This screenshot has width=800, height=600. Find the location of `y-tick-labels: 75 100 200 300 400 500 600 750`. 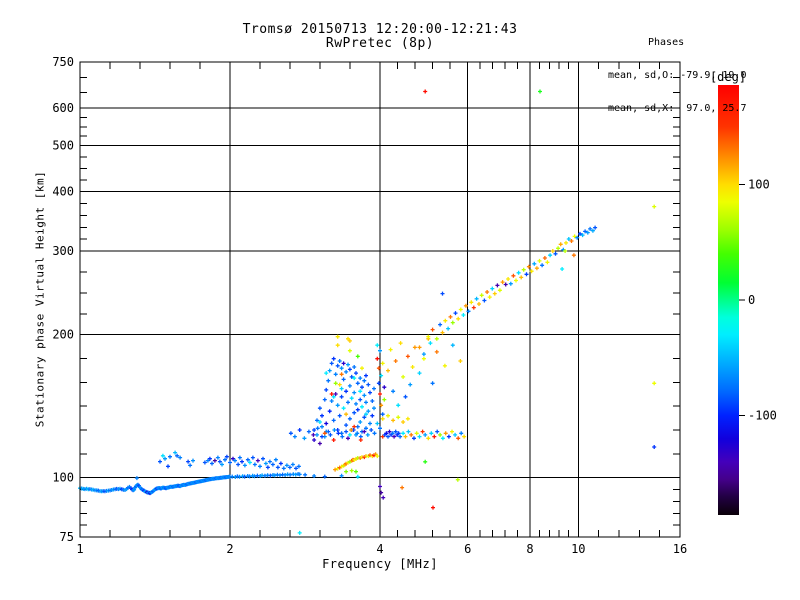

y-tick-labels: 75 100 200 300 400 500 600 750 is located at coordinates (63, 299).